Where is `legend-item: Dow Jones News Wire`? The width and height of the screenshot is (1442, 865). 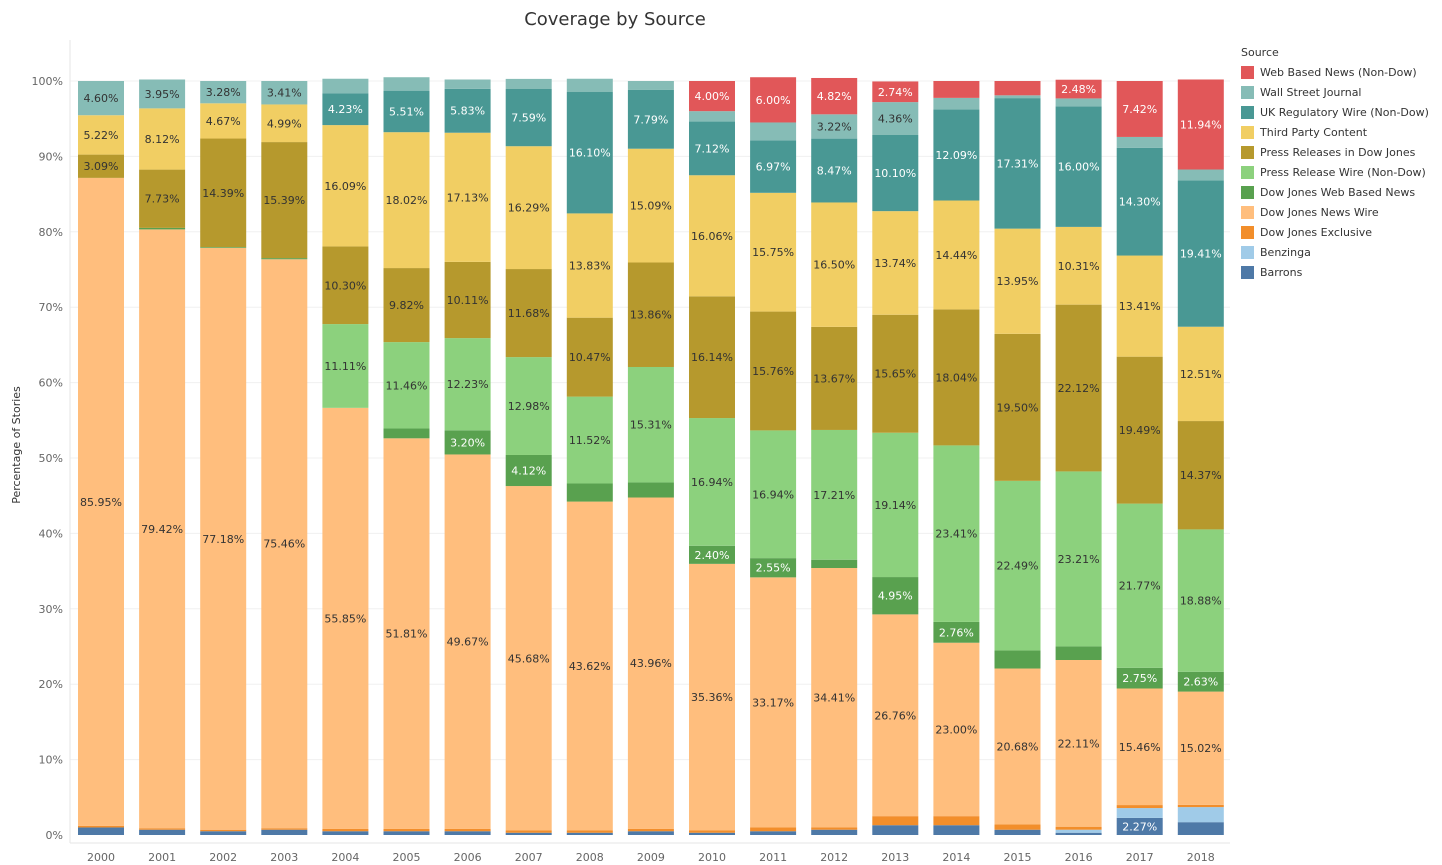 legend-item: Dow Jones News Wire is located at coordinates (1335, 212).